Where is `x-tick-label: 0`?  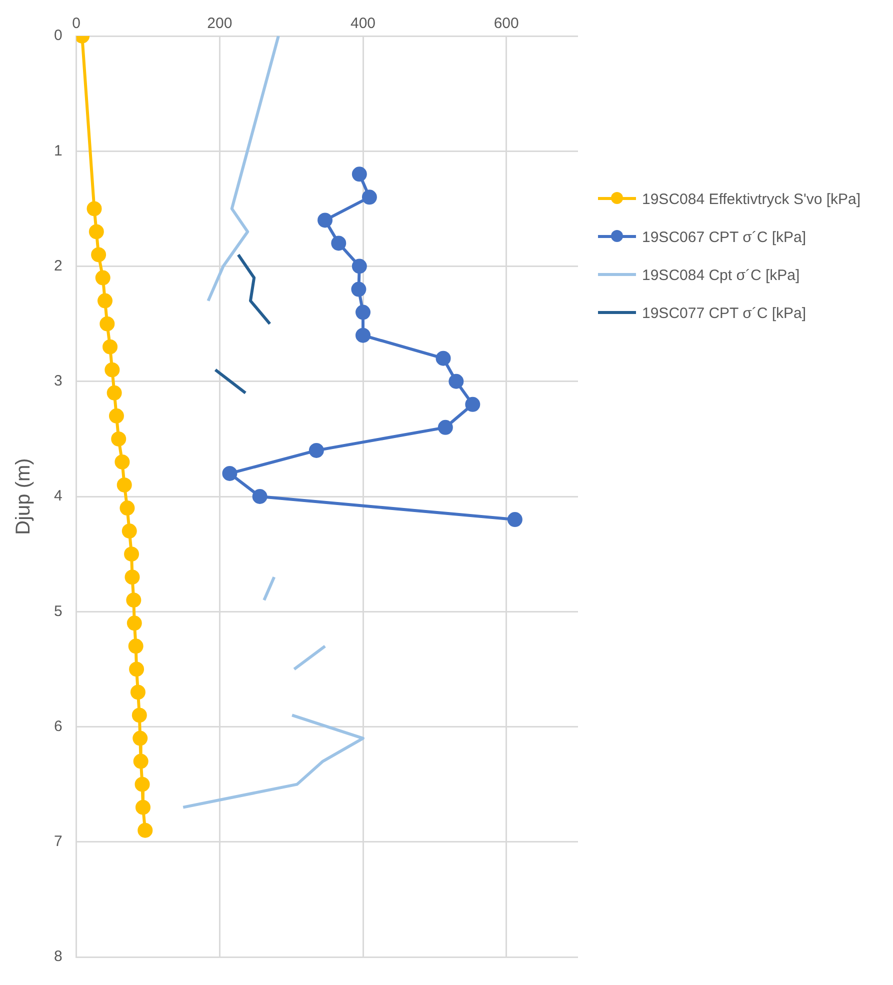
x-tick-label: 0 is located at coordinates (76, 23).